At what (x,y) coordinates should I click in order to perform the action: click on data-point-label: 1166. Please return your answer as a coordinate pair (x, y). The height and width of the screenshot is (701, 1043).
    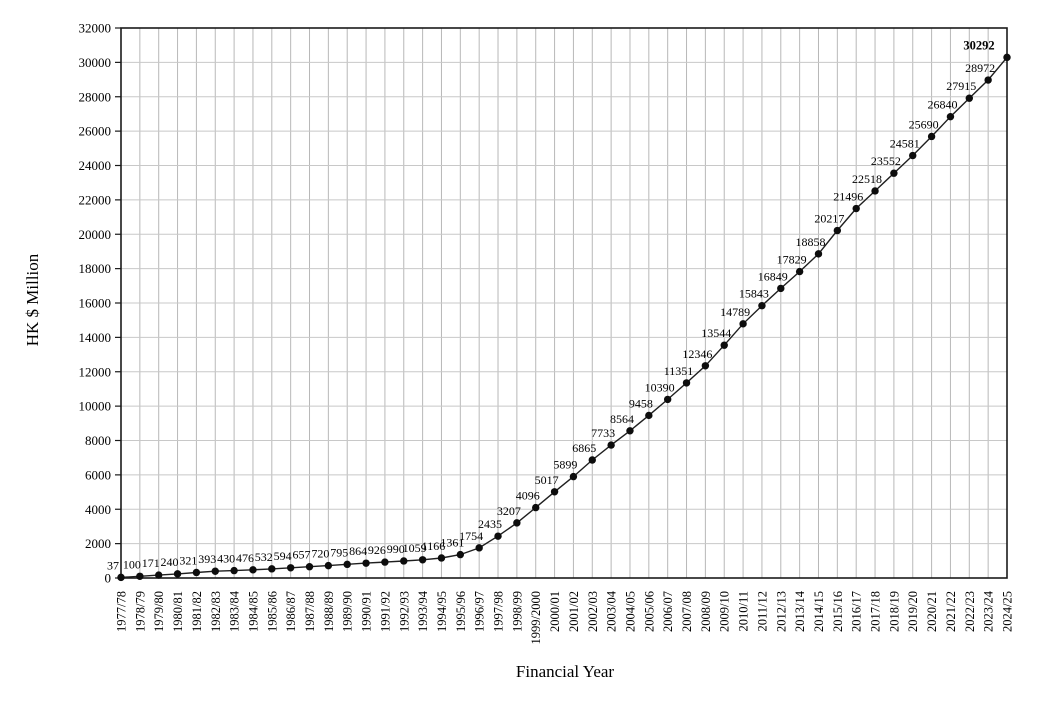
    Looking at the image, I should click on (434, 546).